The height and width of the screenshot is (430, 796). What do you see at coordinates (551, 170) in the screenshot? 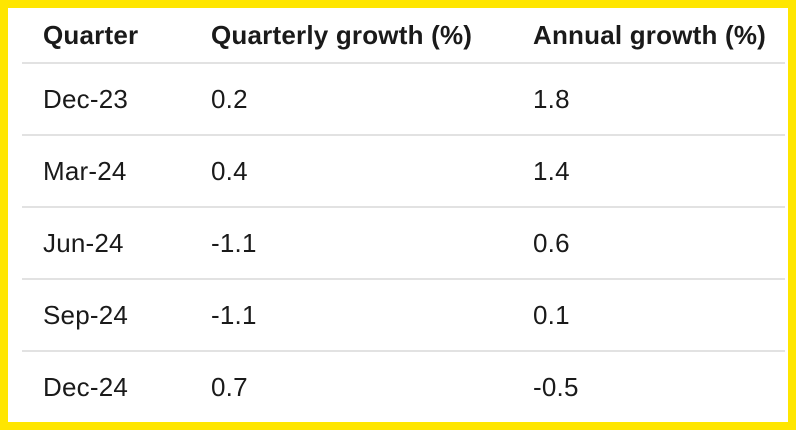
I see `annual-growth-cell: 1.4` at bounding box center [551, 170].